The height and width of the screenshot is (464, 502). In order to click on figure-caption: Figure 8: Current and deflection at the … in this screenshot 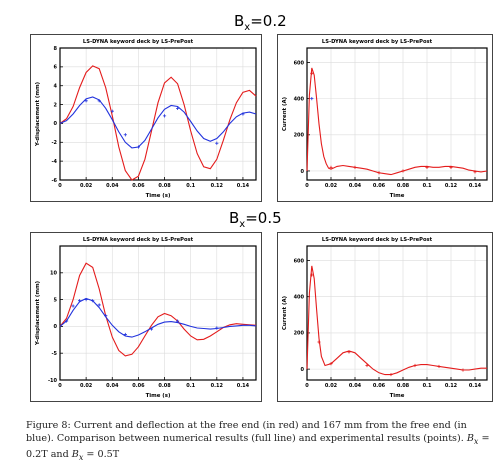, I will do `click(258, 441)`.